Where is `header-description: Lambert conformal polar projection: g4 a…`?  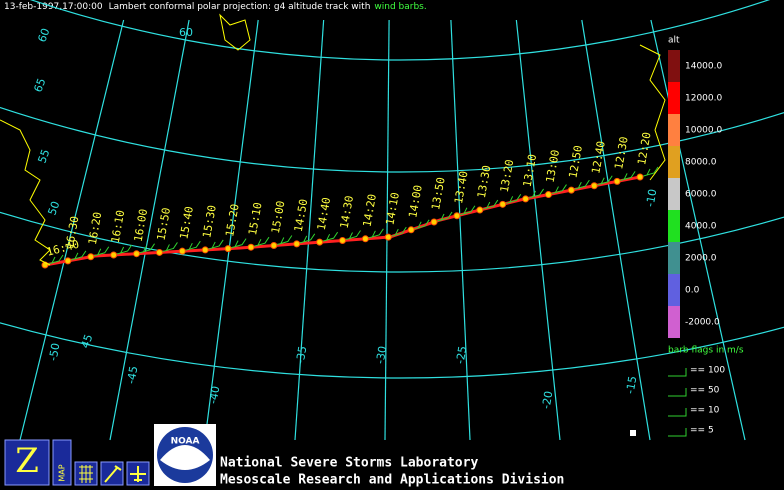 header-description: Lambert conformal polar projection: g4 a… is located at coordinates (240, 7).